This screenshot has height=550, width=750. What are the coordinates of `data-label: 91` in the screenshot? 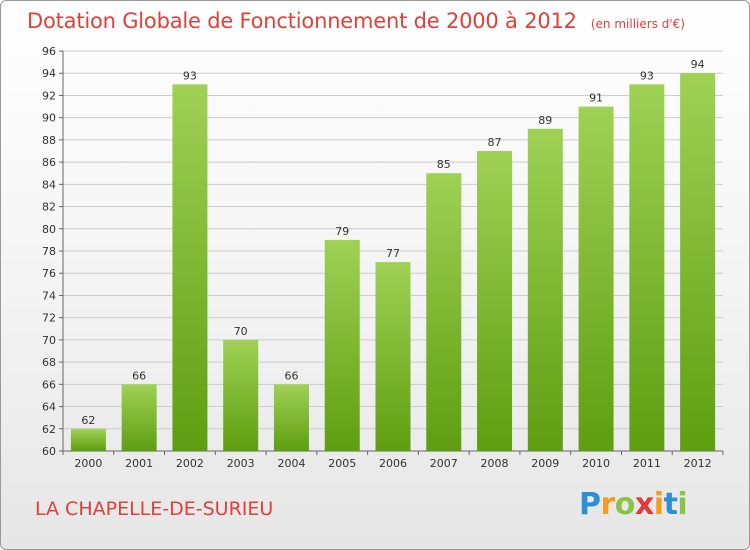 It's located at (596, 98).